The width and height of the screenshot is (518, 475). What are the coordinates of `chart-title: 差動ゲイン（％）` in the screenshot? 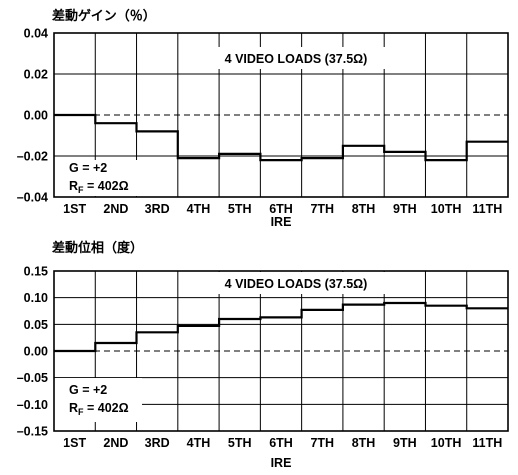 It's located at (104, 15).